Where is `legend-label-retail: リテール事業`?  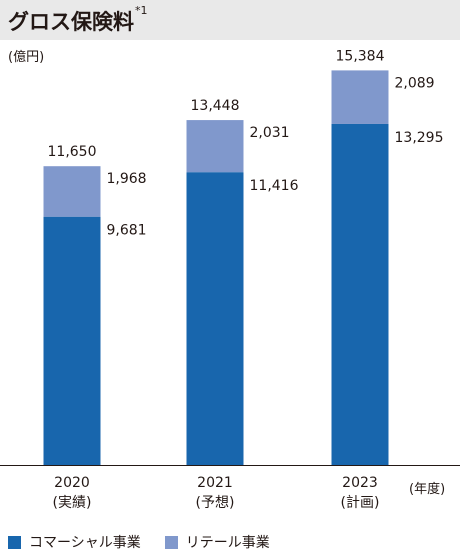 legend-label-retail: リテール事業 is located at coordinates (227, 543).